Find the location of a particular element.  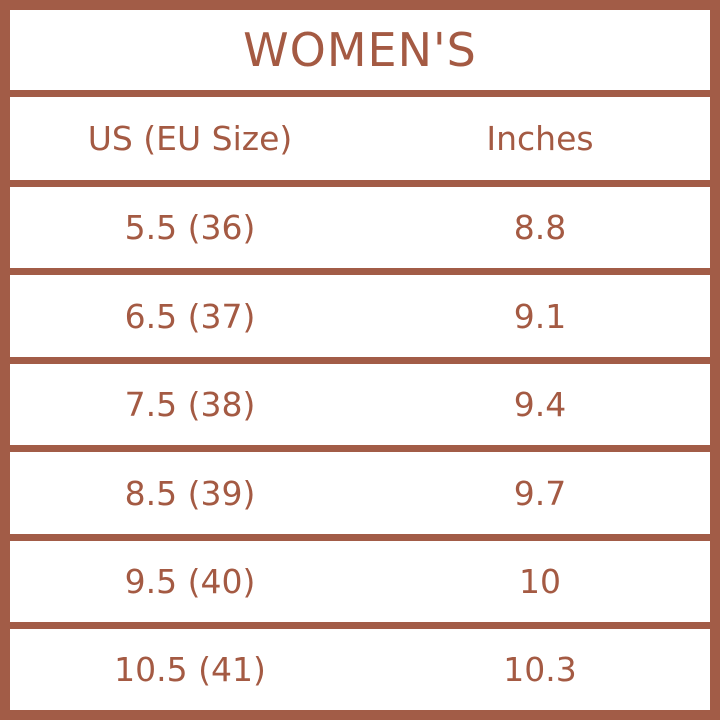

table-cell-size: 9.5 (40) is located at coordinates (190, 581).